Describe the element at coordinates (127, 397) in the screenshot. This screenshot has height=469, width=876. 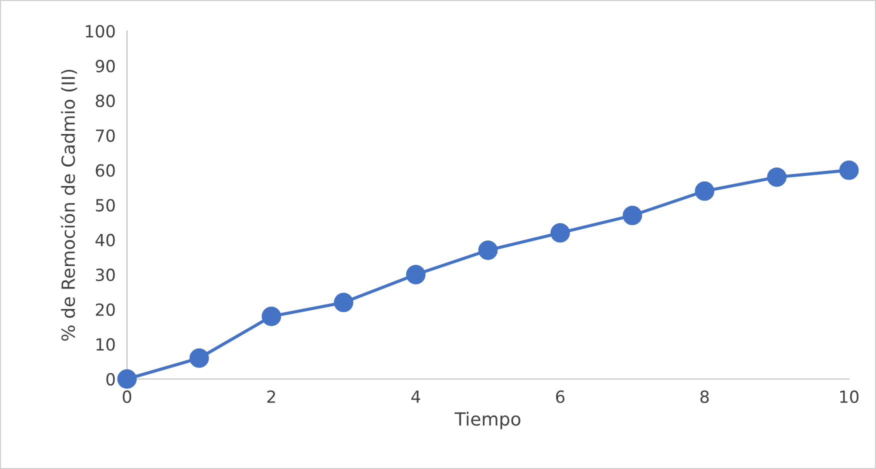
I see `x-tick-label: 0` at that location.